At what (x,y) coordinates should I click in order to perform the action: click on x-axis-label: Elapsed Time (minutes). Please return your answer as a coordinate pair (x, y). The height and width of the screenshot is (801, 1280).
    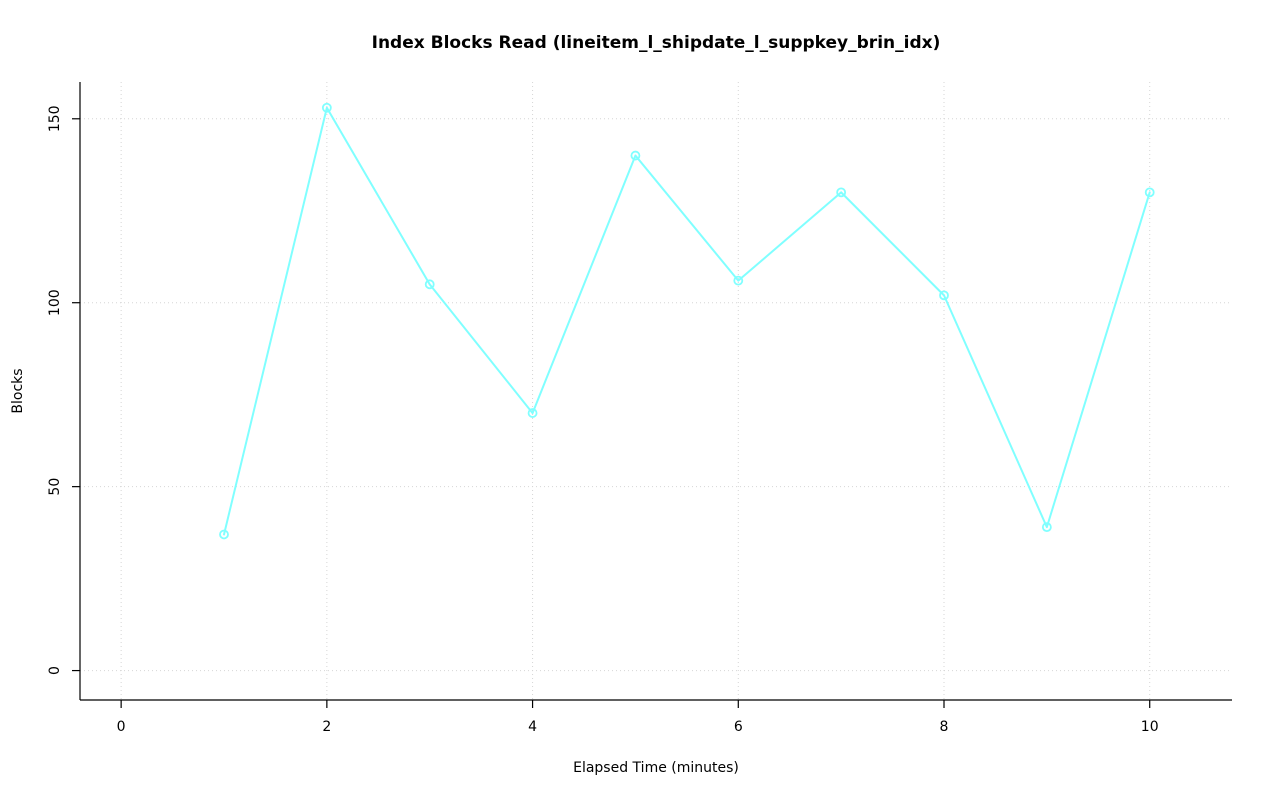
    Looking at the image, I should click on (656, 768).